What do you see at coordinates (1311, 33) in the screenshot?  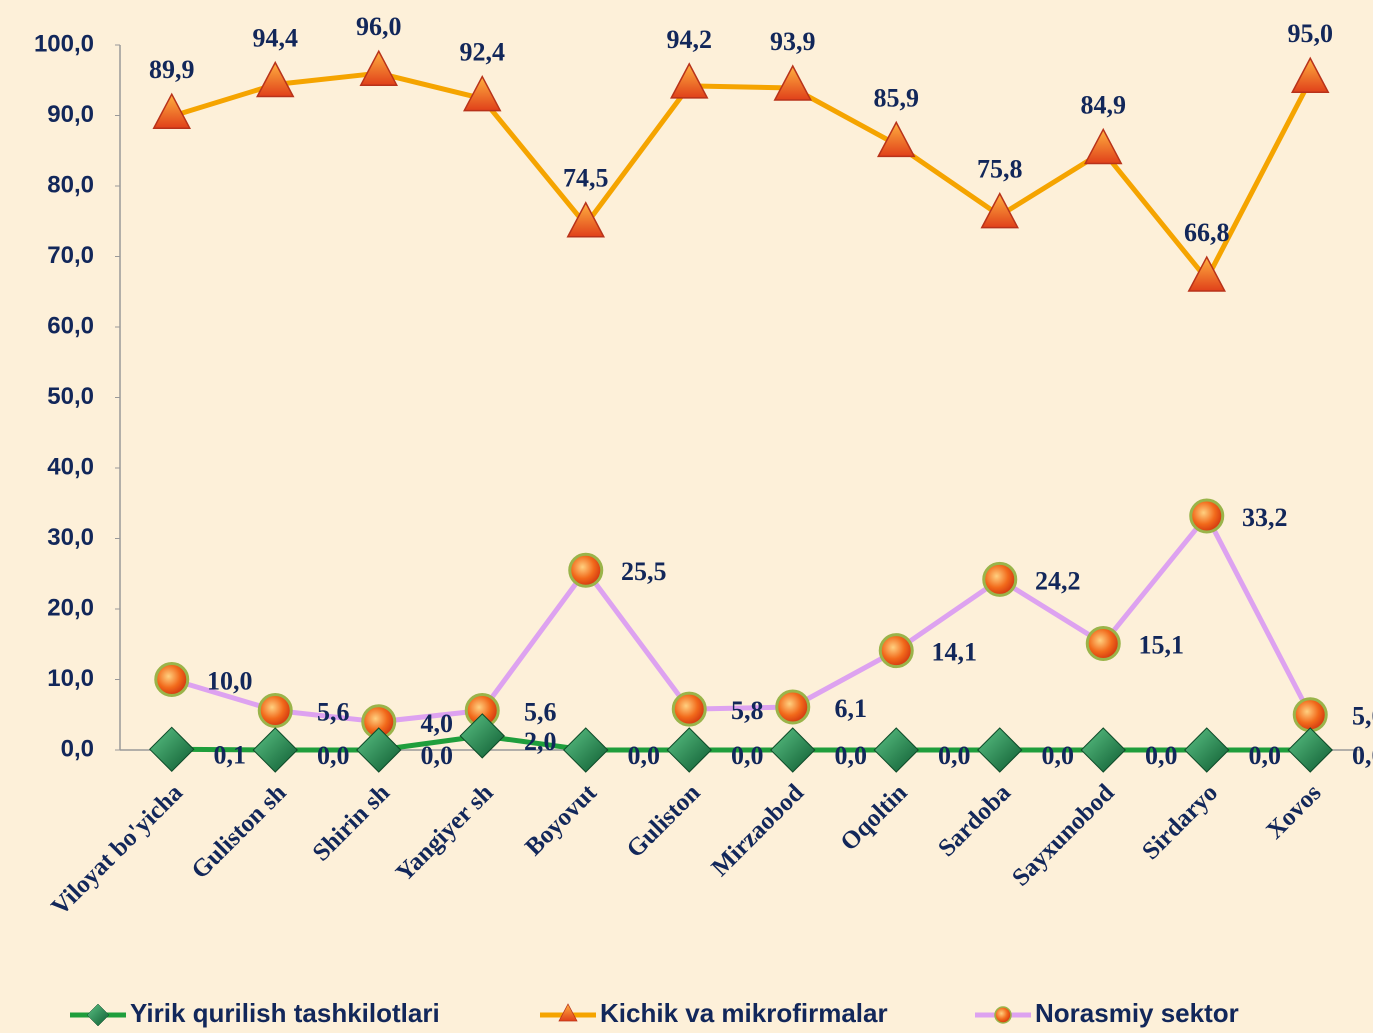 I see `value-label: 95,0` at bounding box center [1311, 33].